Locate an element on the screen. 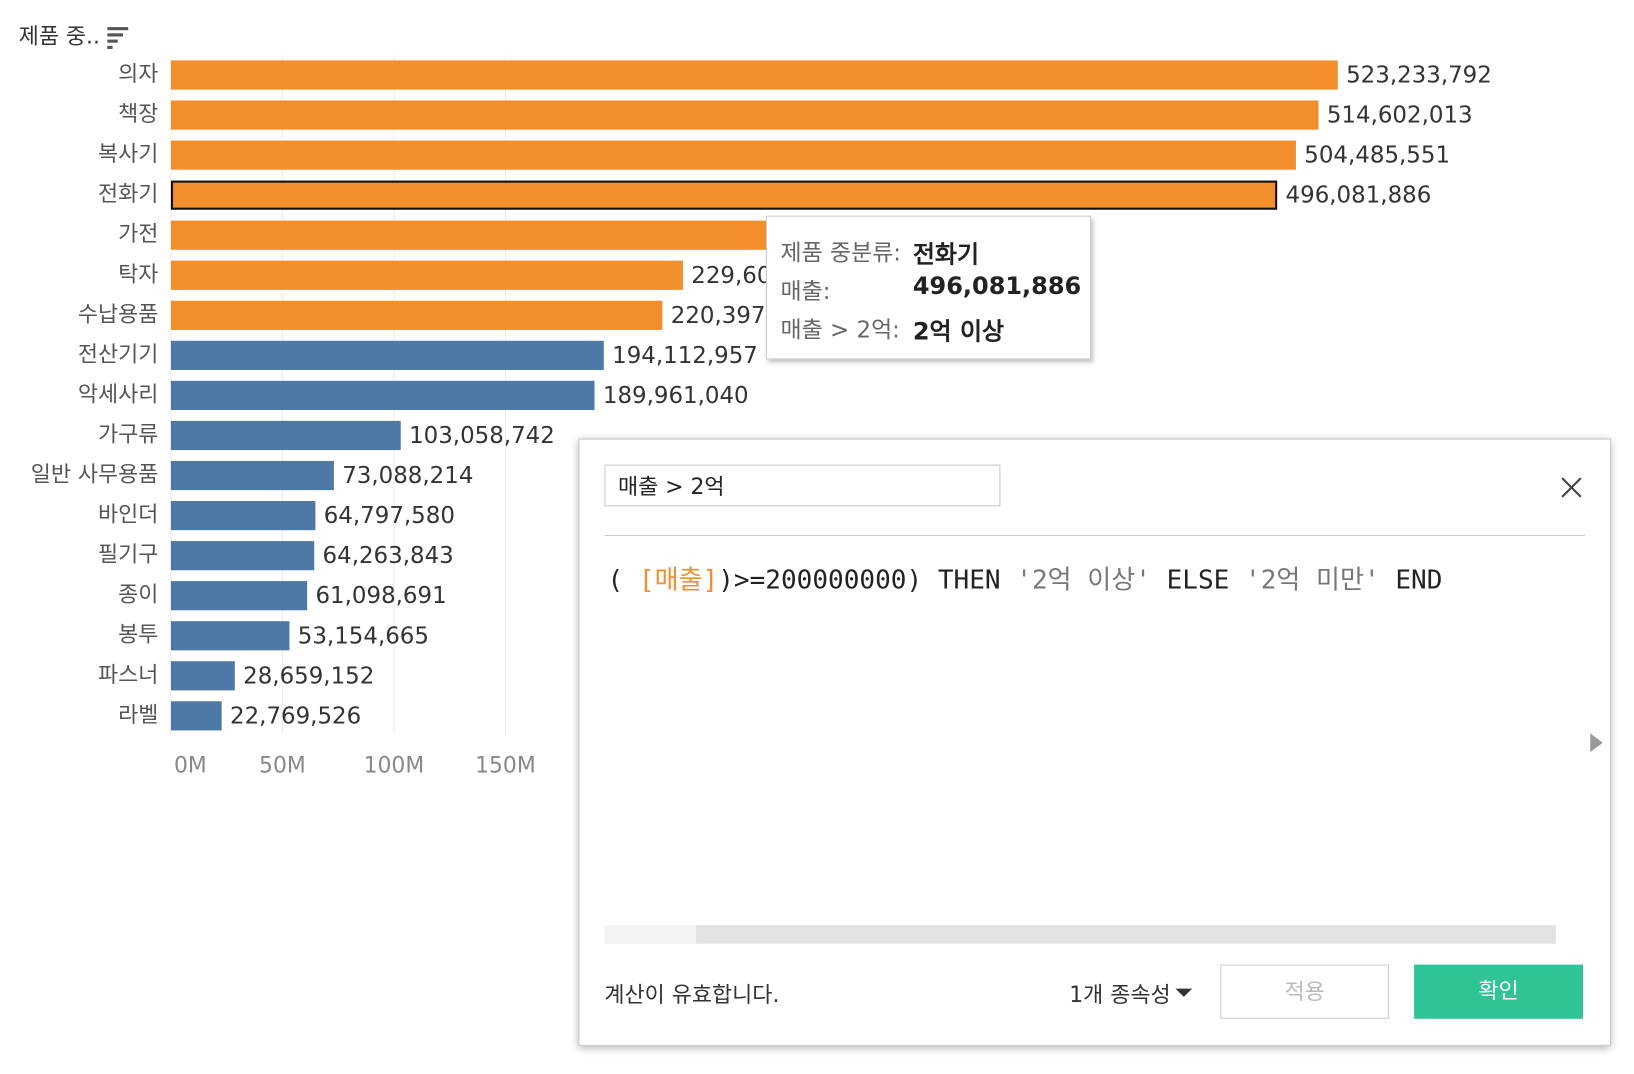 This screenshot has width=1634, height=1074. value-label: 64,797,580 is located at coordinates (389, 516).